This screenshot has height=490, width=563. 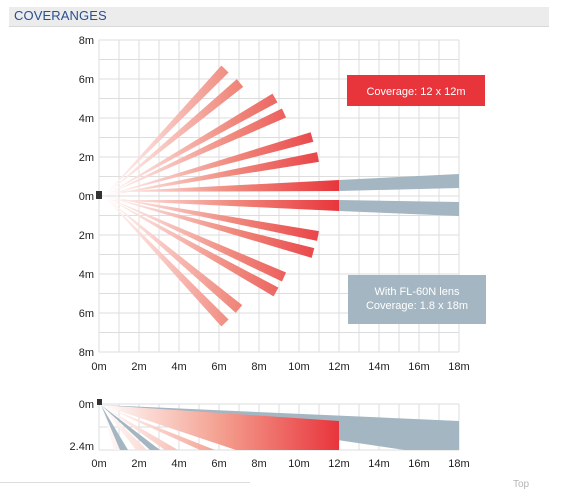 I want to click on lens-callout: With FL-60N lens Coverage: 1.8 x 18m, so click(x=417, y=299).